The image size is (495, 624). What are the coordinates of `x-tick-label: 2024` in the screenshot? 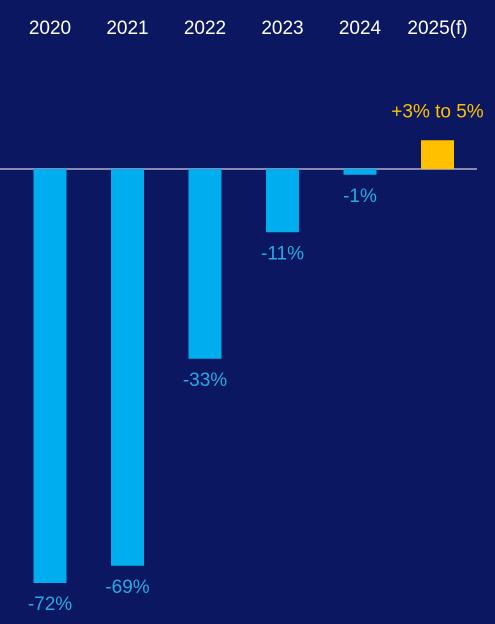 It's located at (360, 28).